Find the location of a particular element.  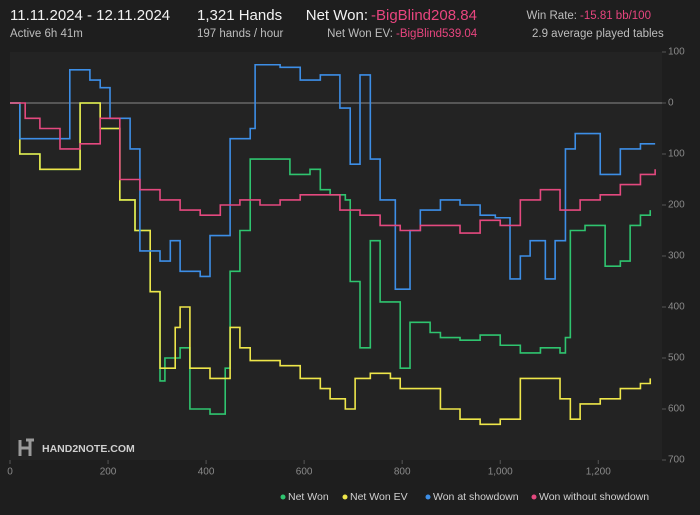

x-tick-label: 0 is located at coordinates (10, 472).